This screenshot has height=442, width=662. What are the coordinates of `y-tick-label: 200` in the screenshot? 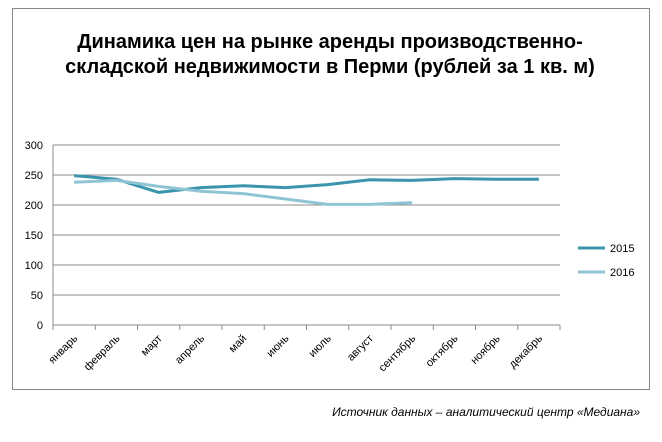 It's located at (34, 206).